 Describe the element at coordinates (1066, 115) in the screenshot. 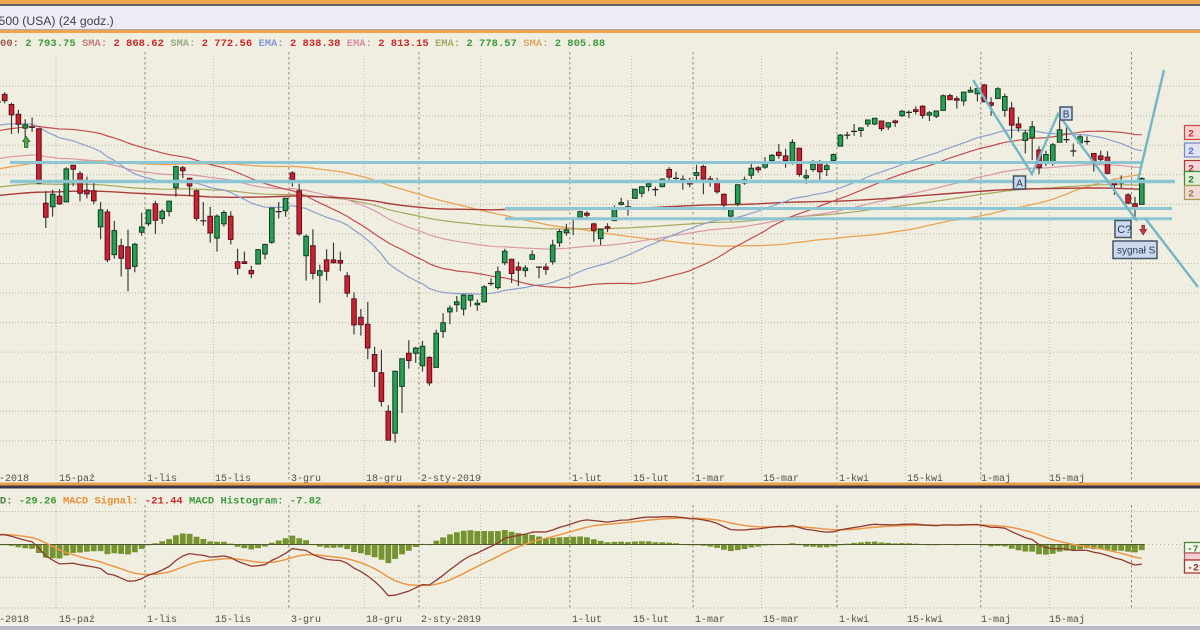

I see `svg-text: B` at that location.